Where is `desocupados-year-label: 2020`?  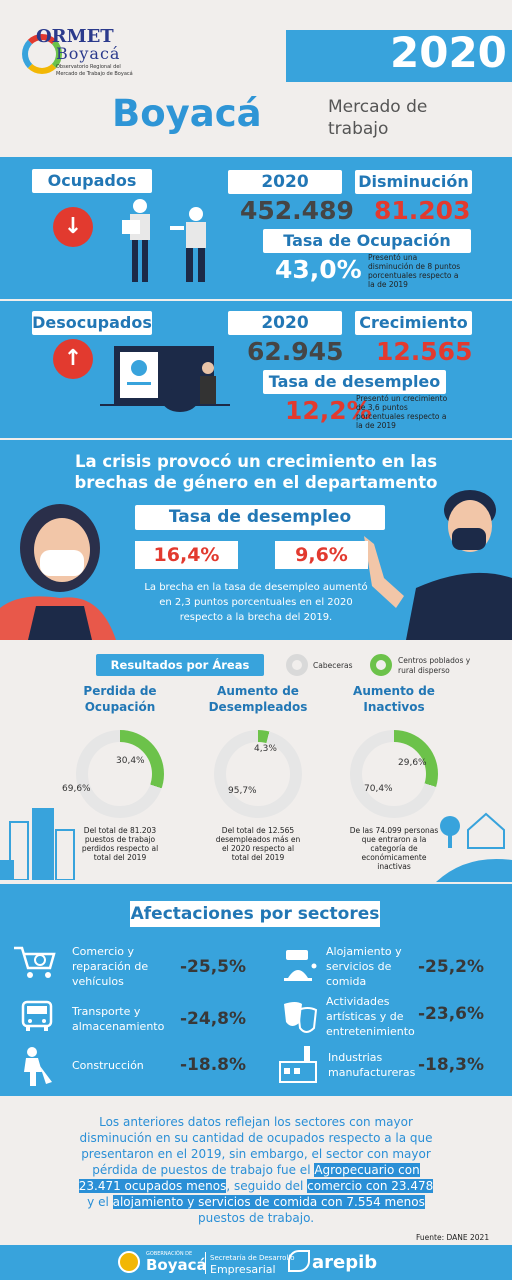 desocupados-year-label: 2020 is located at coordinates (285, 323).